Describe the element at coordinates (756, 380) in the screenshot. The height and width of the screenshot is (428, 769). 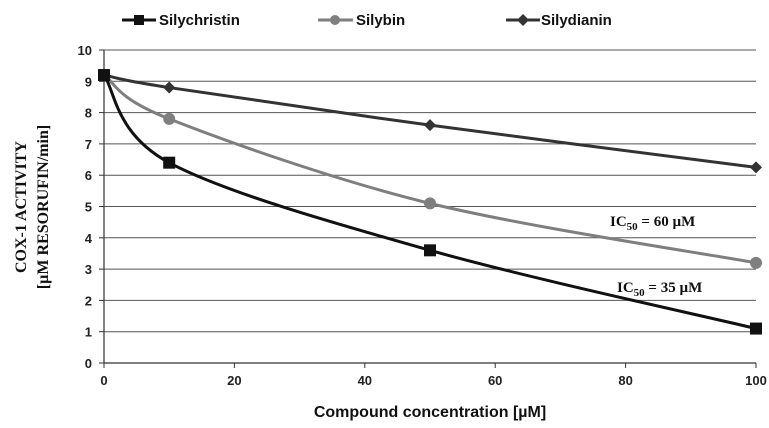
I see `x-tick-label-100: 100` at that location.